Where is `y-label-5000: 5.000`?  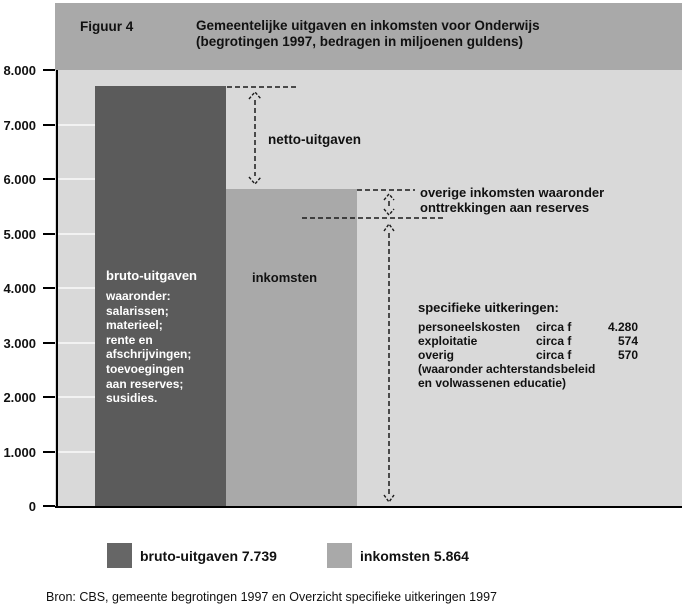 y-label-5000: 5.000 is located at coordinates (19, 234).